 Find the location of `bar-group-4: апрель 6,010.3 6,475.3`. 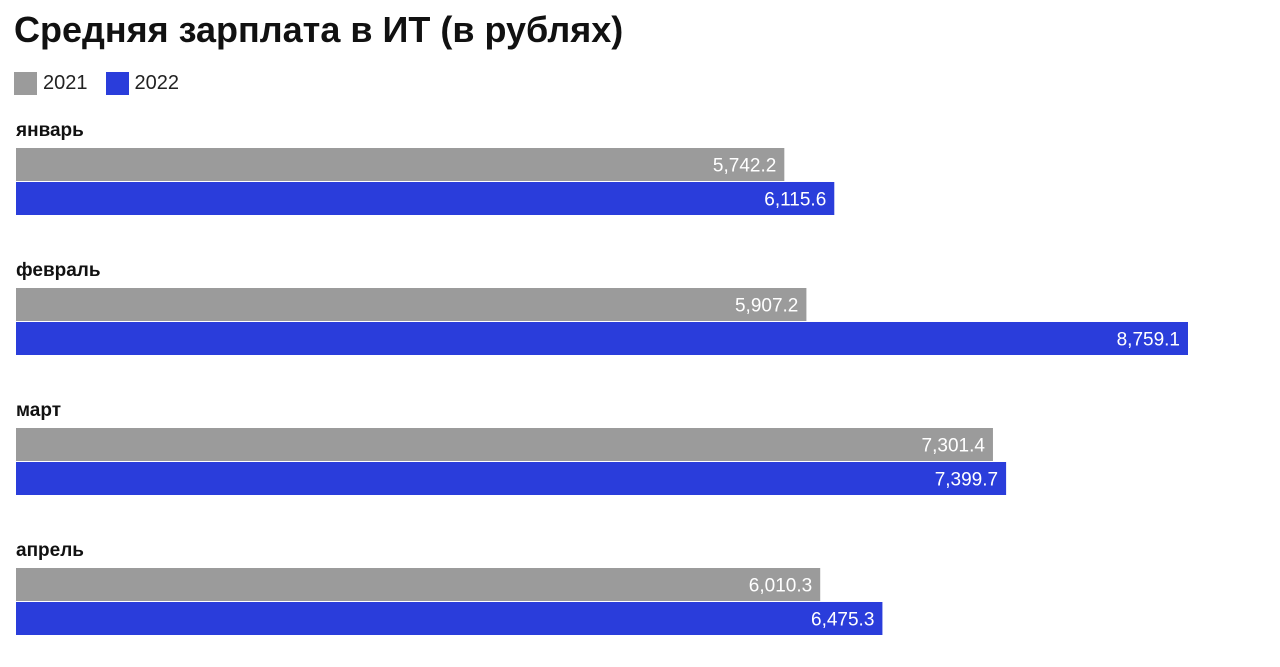

bar-group-4: апрель 6,010.3 6,475.3 is located at coordinates (449, 587).